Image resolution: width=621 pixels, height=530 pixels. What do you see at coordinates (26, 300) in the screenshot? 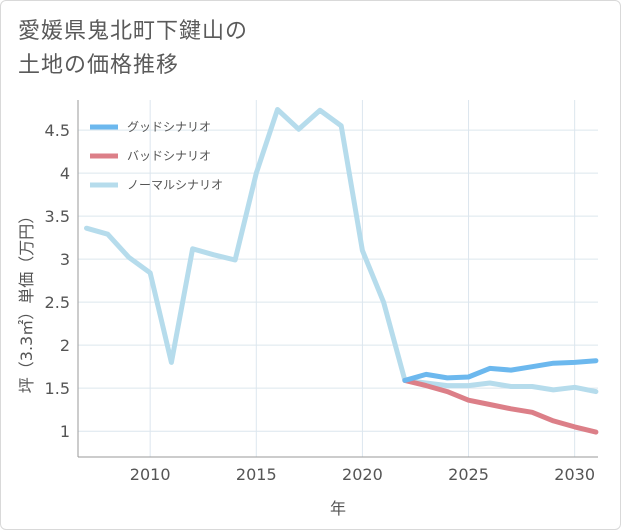
I see `y-axis-title: 坪（3.3㎡）単価（万円）` at bounding box center [26, 300].